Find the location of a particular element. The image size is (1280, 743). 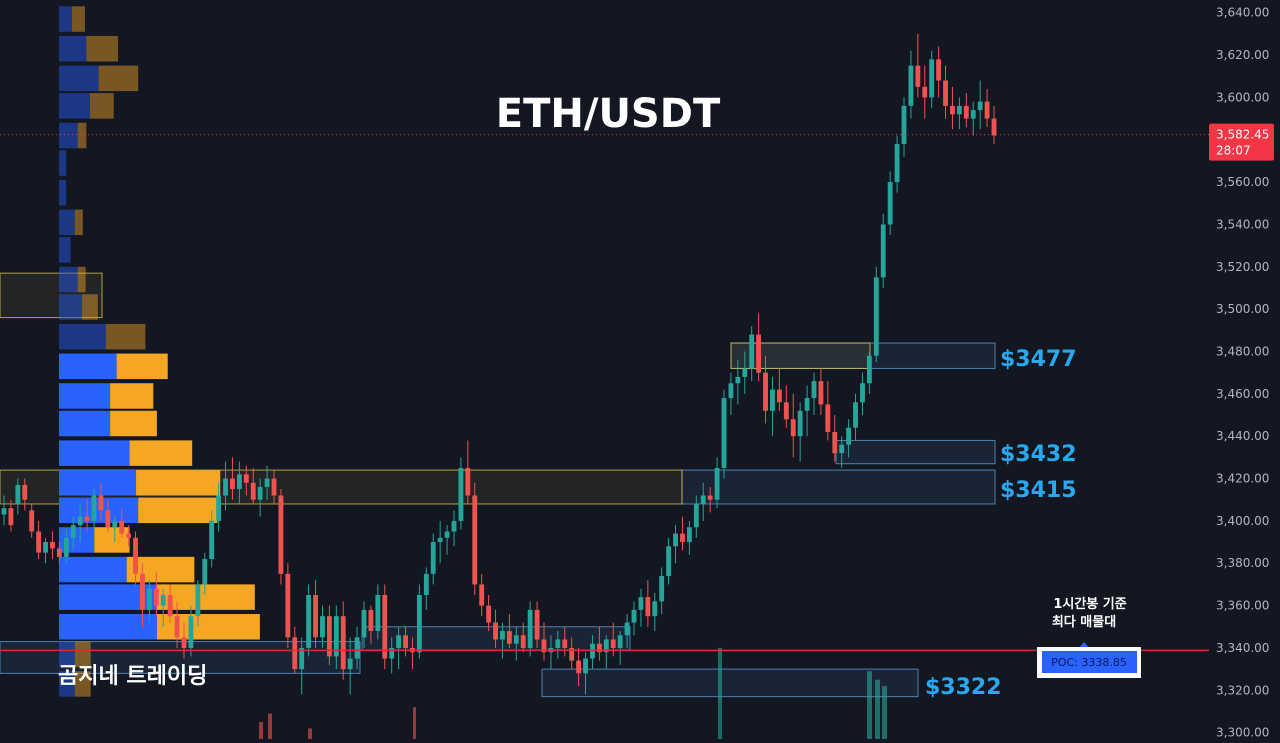

y-tick-label: 3,460.00 is located at coordinates (1242, 394).